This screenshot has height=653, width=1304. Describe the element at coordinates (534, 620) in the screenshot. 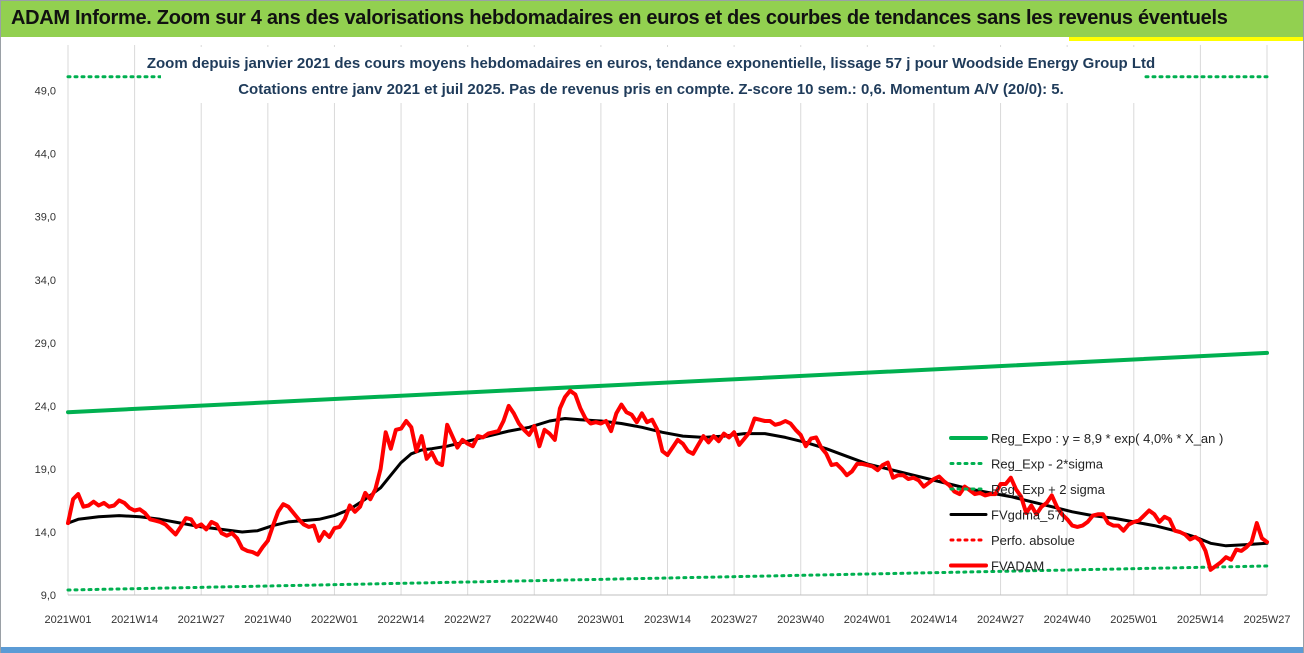

I see `x-tick-label: 2022W40` at that location.